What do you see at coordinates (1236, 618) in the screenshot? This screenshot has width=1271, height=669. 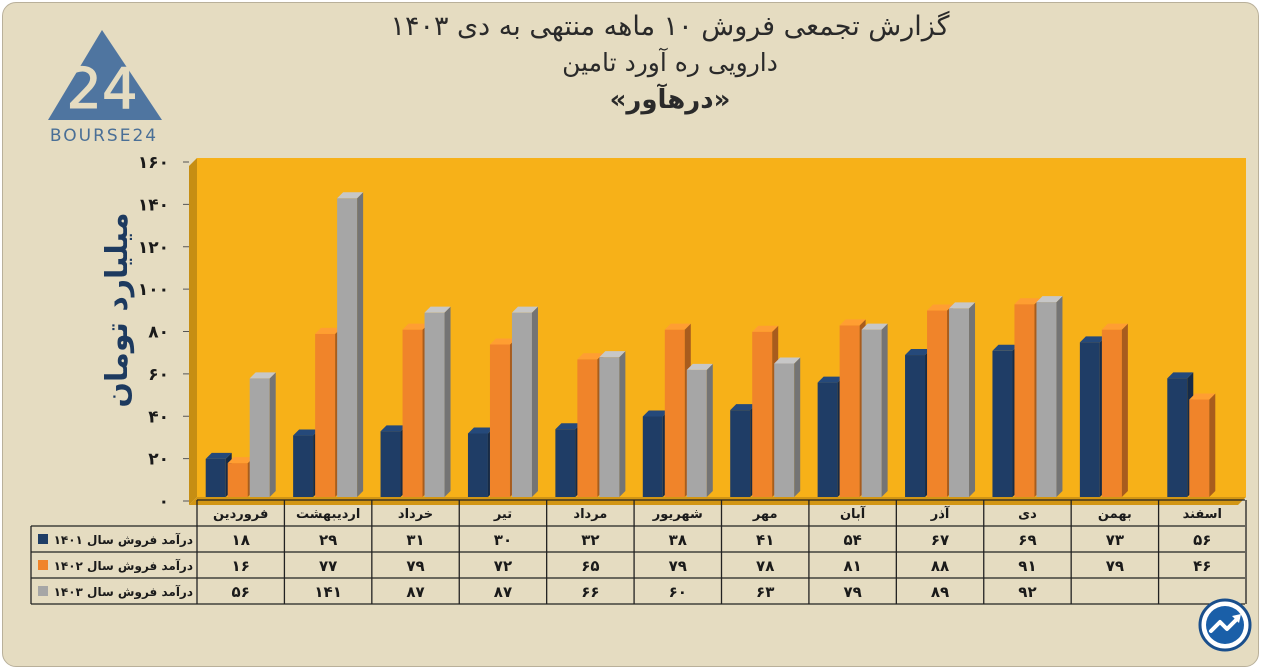 I see `trend-arrow-head-icon` at bounding box center [1236, 618].